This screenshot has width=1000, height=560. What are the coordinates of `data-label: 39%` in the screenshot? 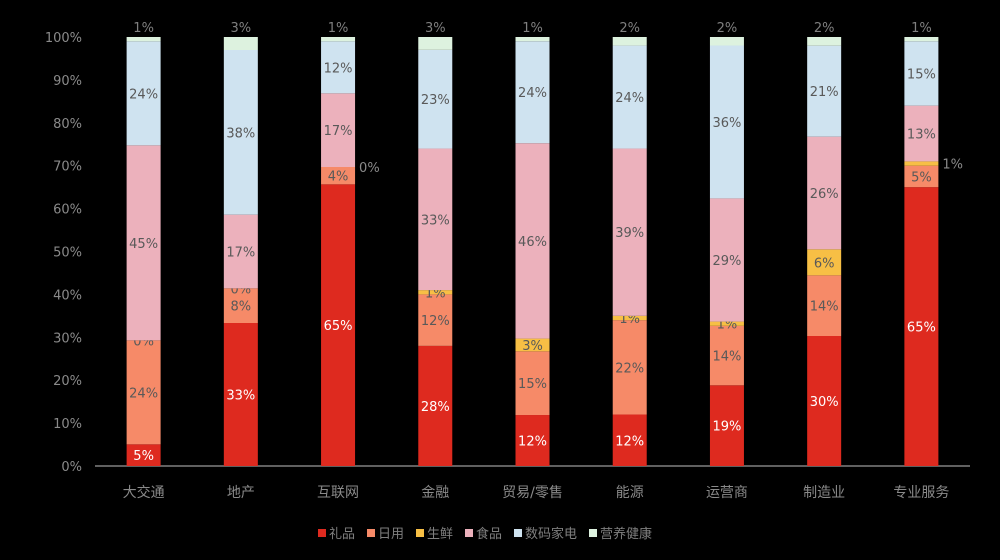 It's located at (629, 233).